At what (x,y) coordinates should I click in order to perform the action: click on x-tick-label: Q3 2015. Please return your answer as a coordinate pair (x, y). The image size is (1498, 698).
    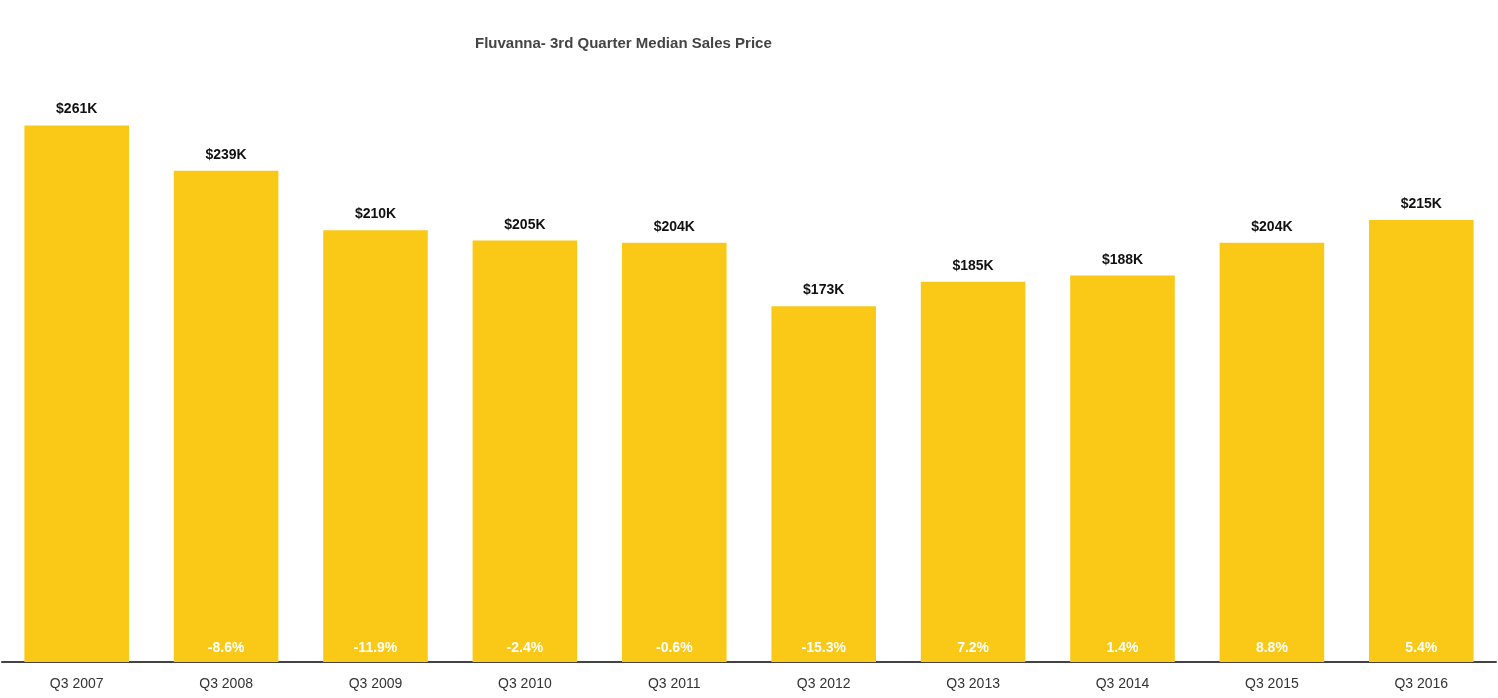
    Looking at the image, I should click on (1272, 683).